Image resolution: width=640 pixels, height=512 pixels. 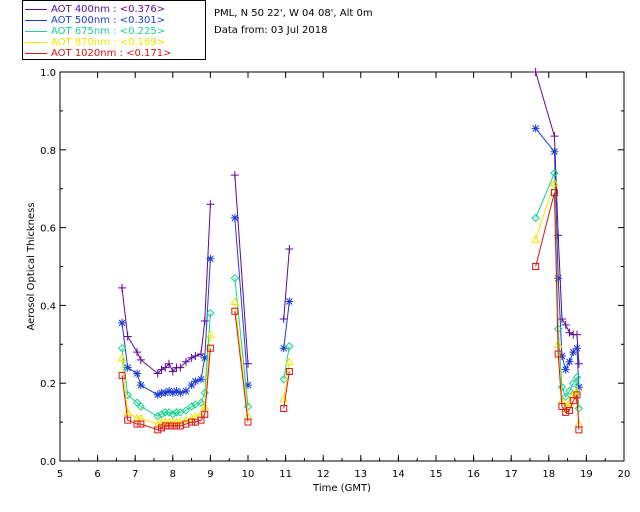 What do you see at coordinates (60, 474) in the screenshot?
I see `x-tick-label: 5` at bounding box center [60, 474].